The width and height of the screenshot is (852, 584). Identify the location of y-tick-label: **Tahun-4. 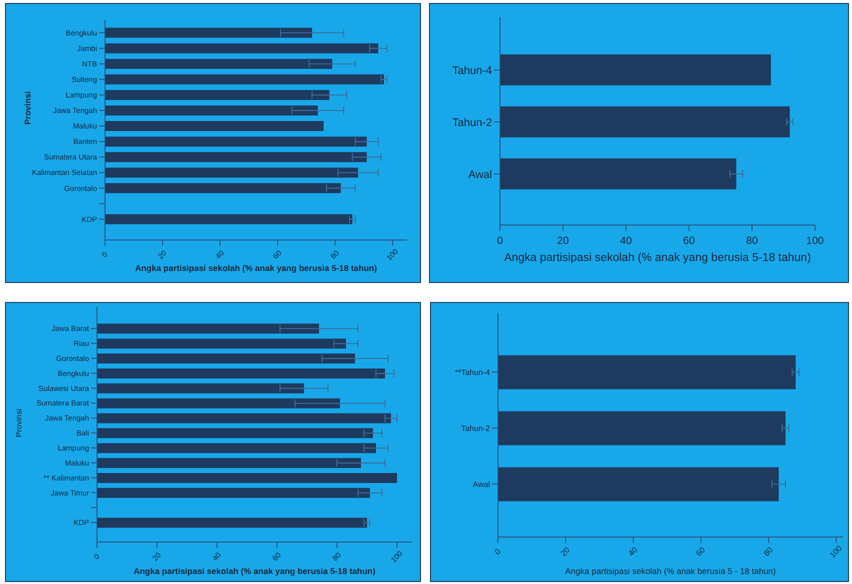
(472, 372).